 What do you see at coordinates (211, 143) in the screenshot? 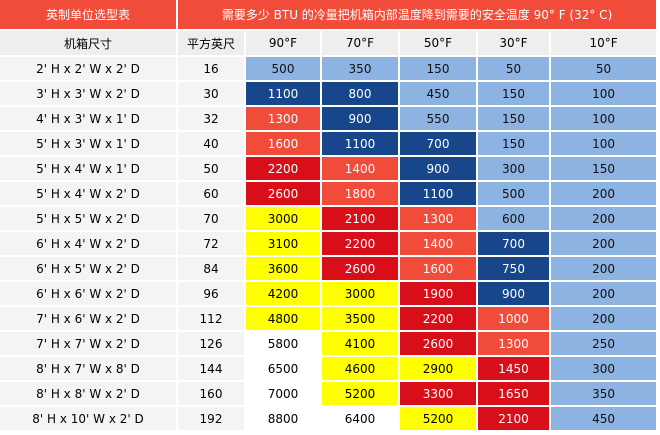
I see `square-feet: 40` at bounding box center [211, 143].